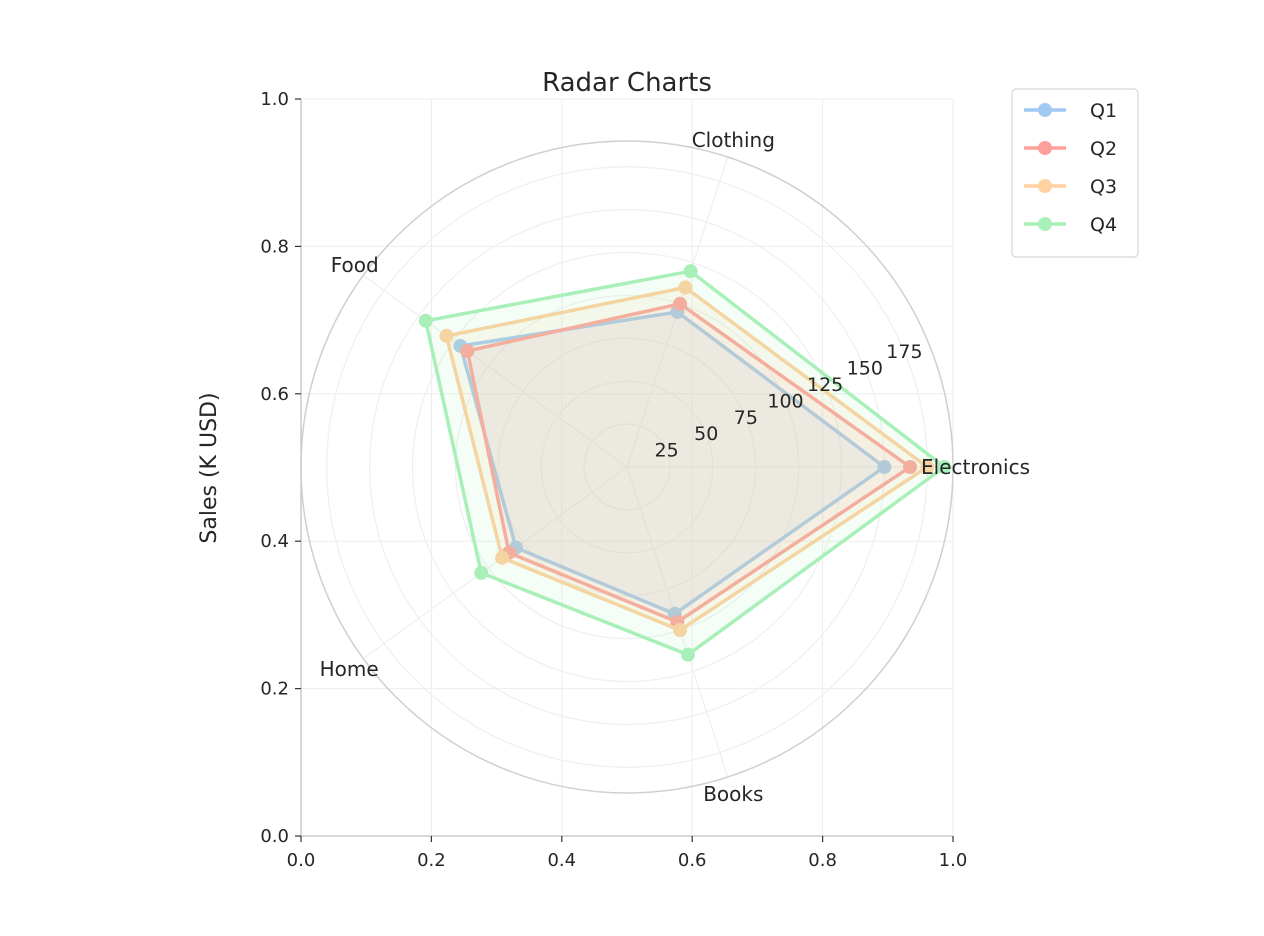  I want to click on y-tick-label: 0.8, so click(274, 246).